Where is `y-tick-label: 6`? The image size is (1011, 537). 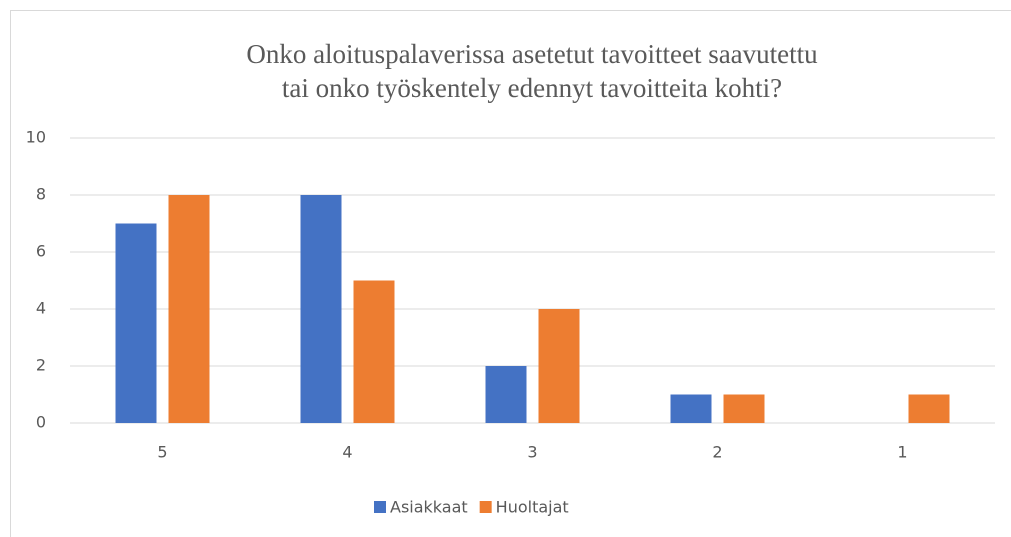 y-tick-label: 6 is located at coordinates (41, 251).